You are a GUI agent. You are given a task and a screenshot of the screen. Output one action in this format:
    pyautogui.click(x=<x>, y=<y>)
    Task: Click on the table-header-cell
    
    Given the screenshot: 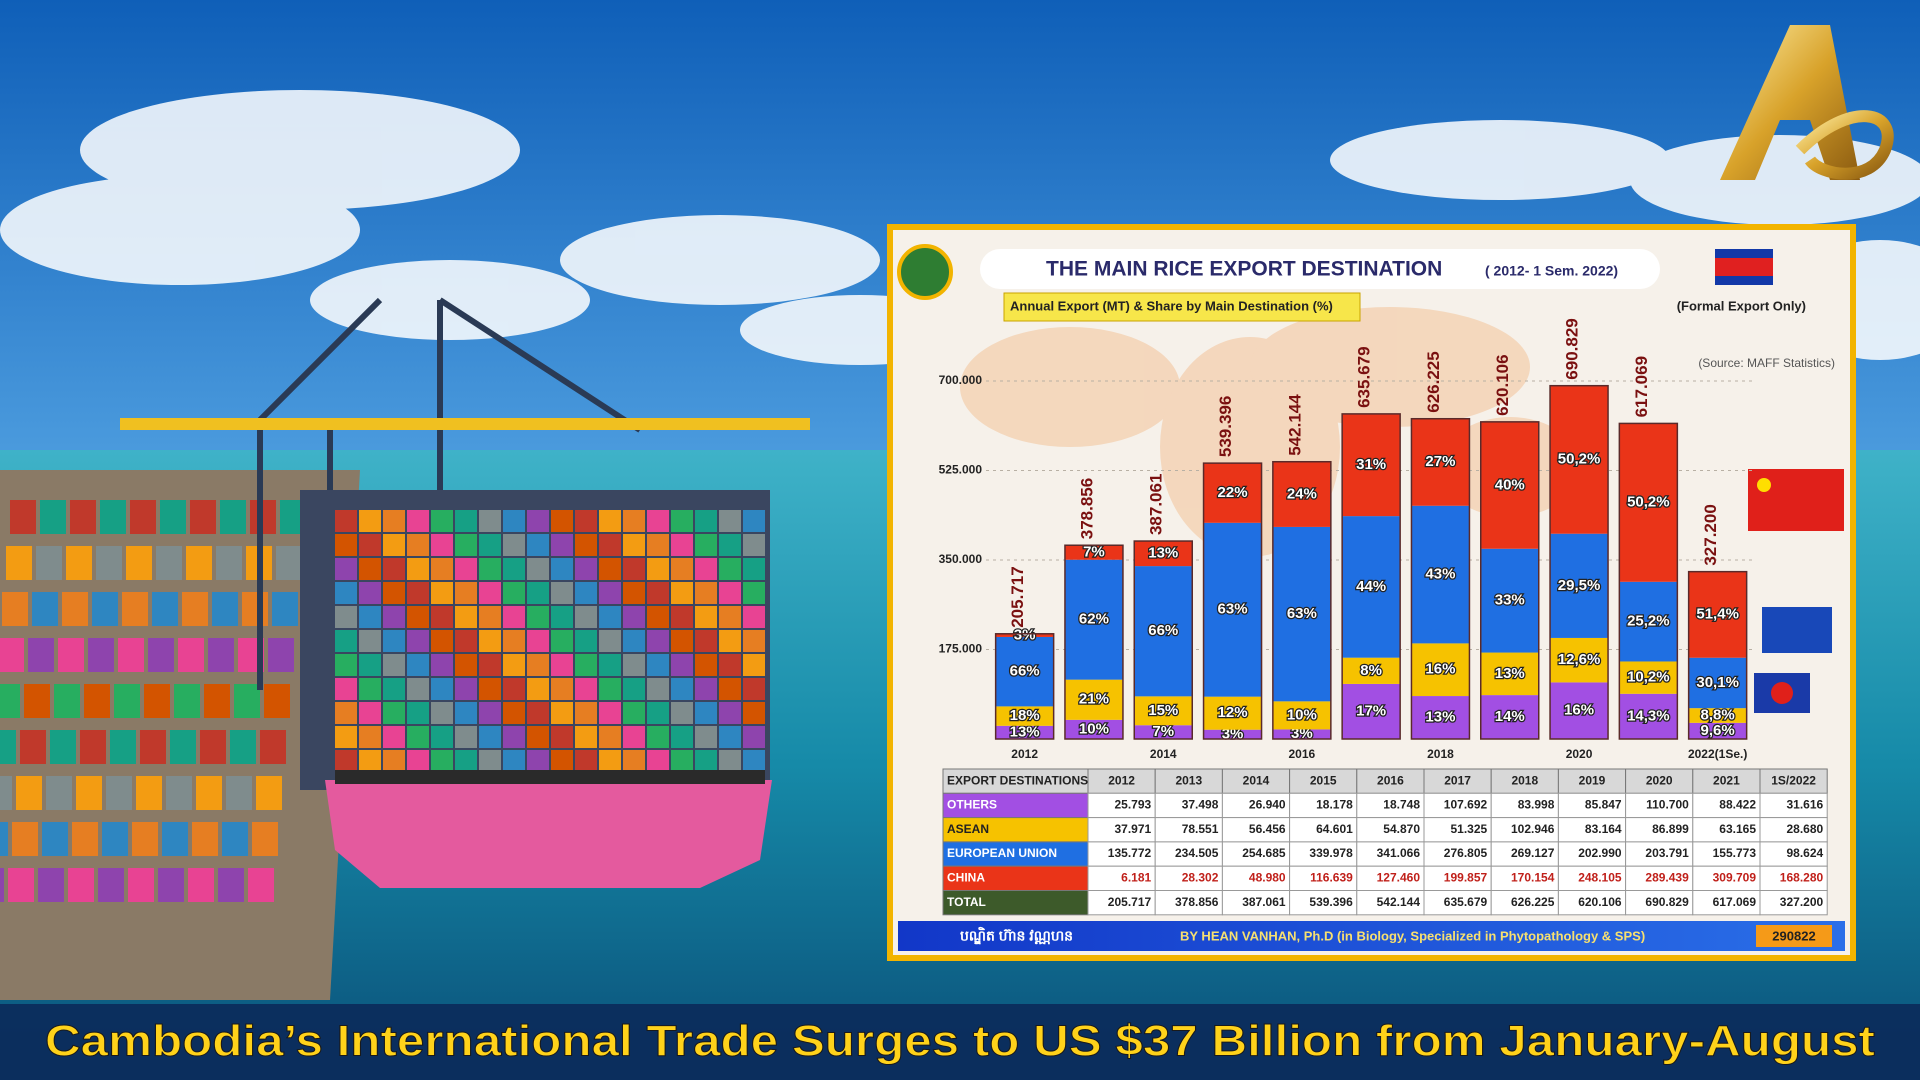 What is the action you would take?
    pyautogui.click(x=1726, y=781)
    